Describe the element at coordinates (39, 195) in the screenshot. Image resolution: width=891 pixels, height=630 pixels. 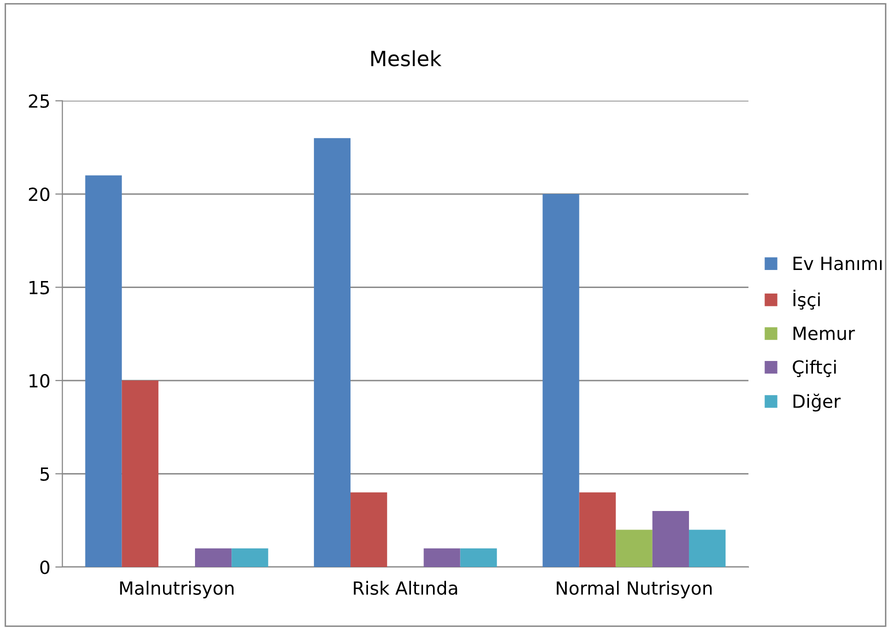
I see `y-tick-label: 20` at that location.